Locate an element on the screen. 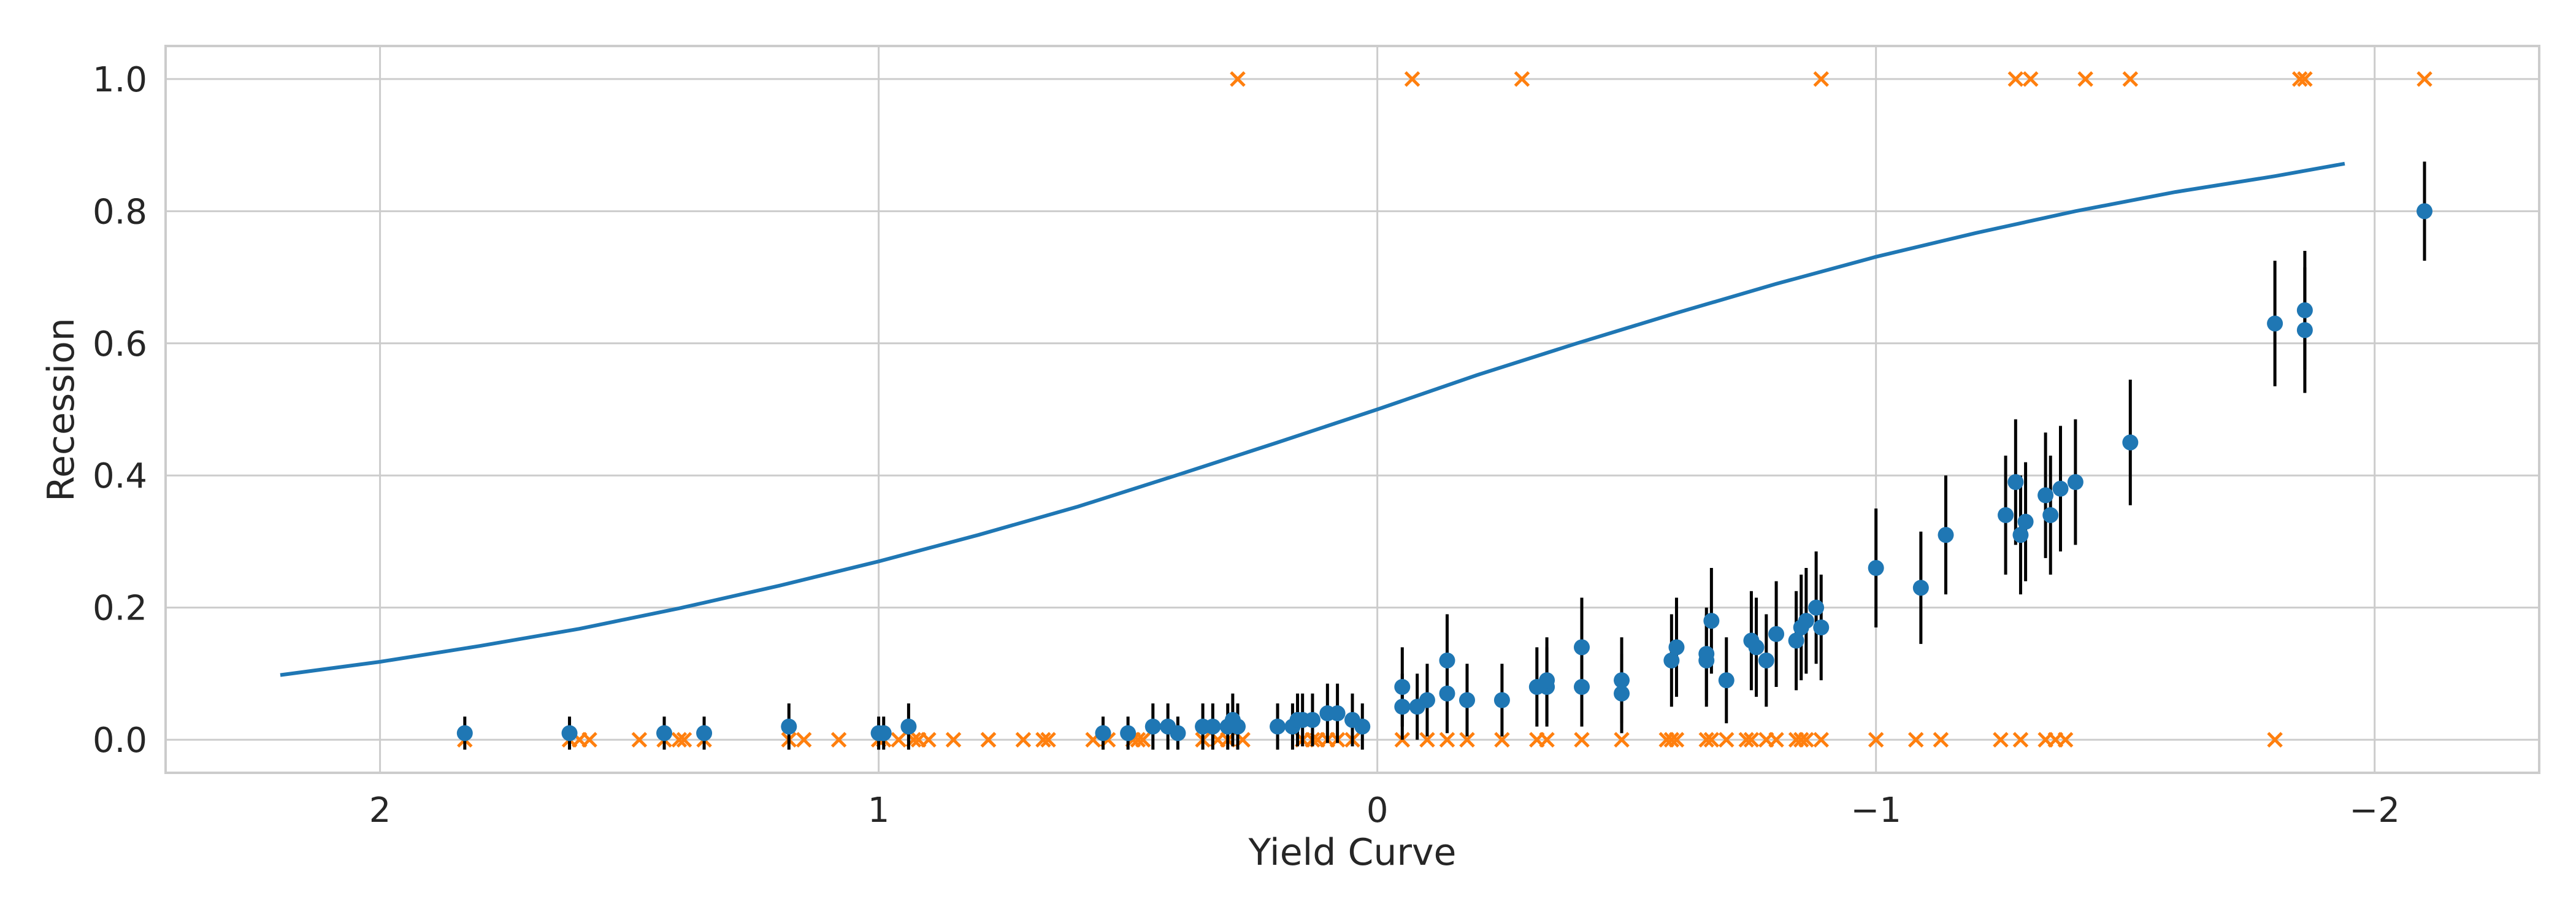 Image resolution: width=2576 pixels, height=920 pixels. y-tick-label: 0.0 is located at coordinates (120, 741).